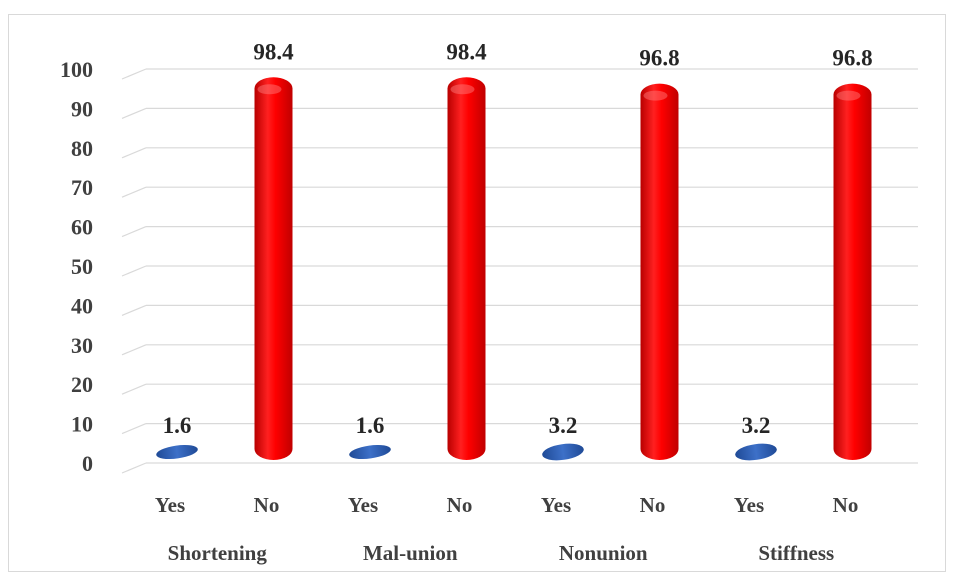  I want to click on y-tick-label: 60, so click(82, 227).